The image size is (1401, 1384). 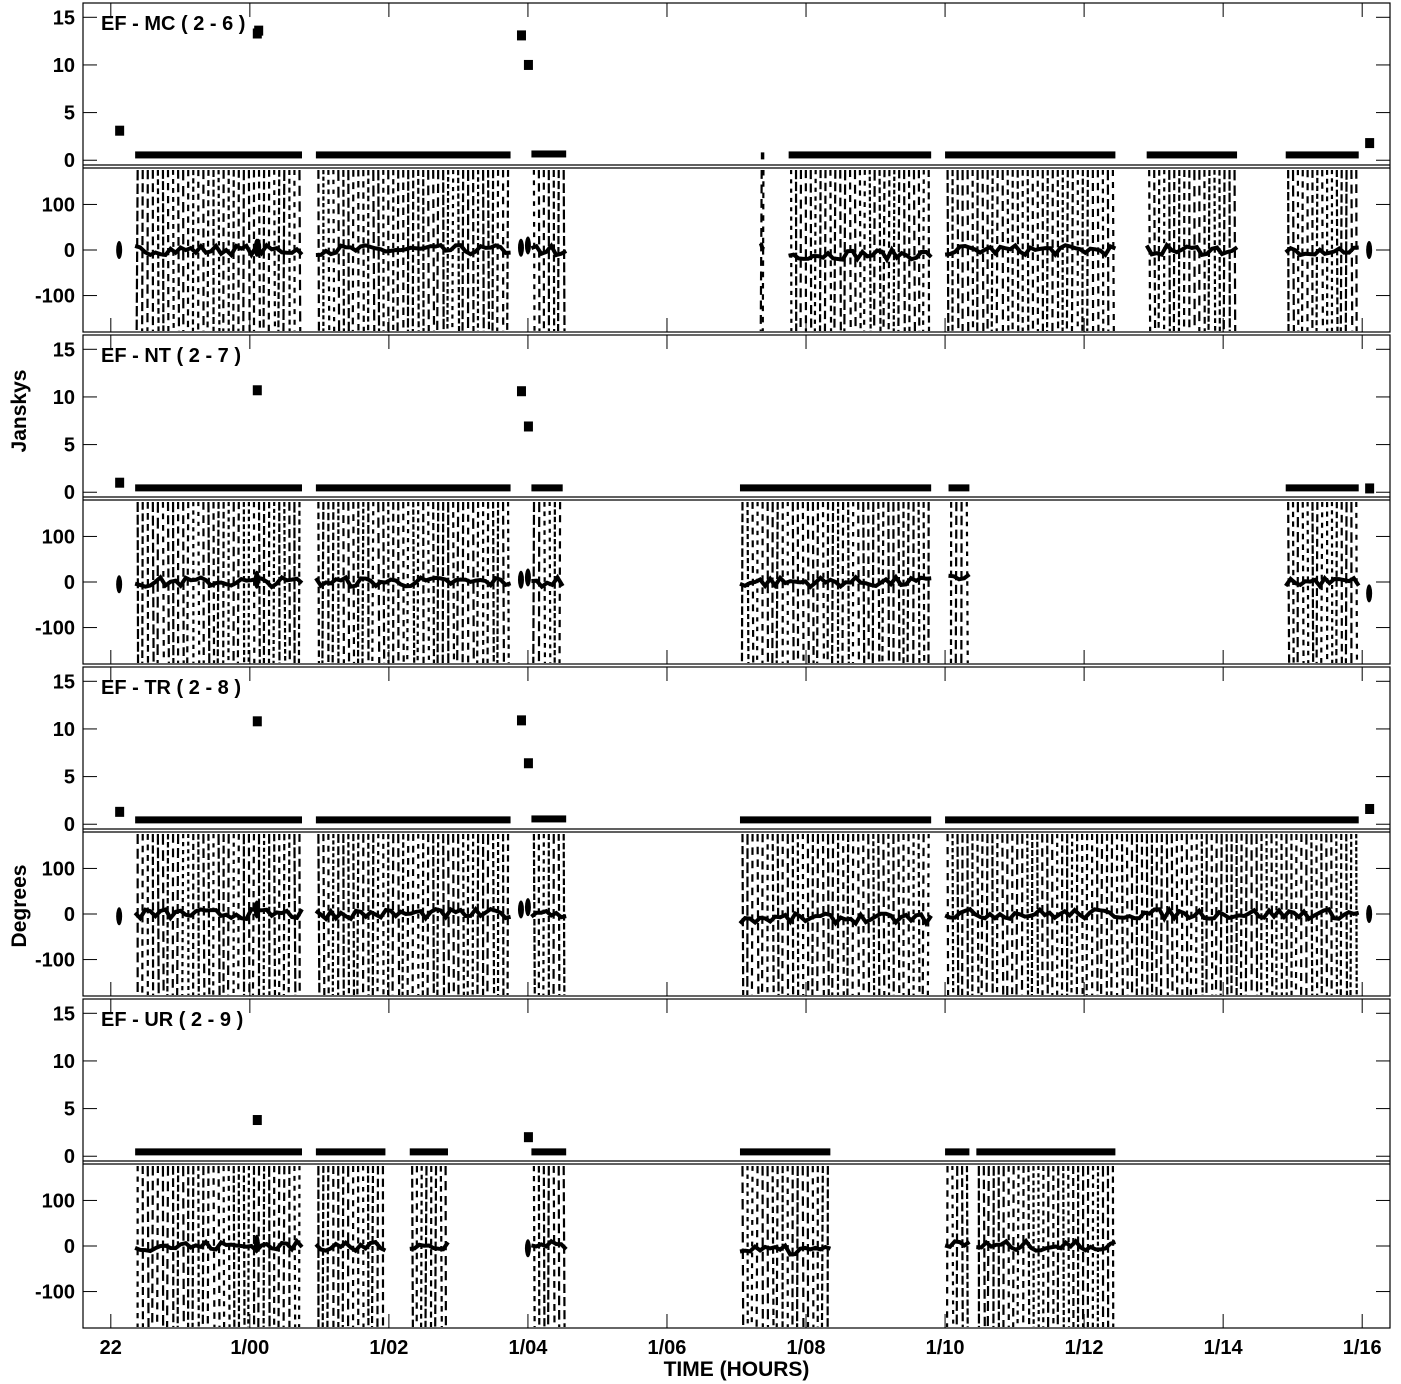 What do you see at coordinates (1362, 1348) in the screenshot?
I see `x-tick-label: 1/16` at bounding box center [1362, 1348].